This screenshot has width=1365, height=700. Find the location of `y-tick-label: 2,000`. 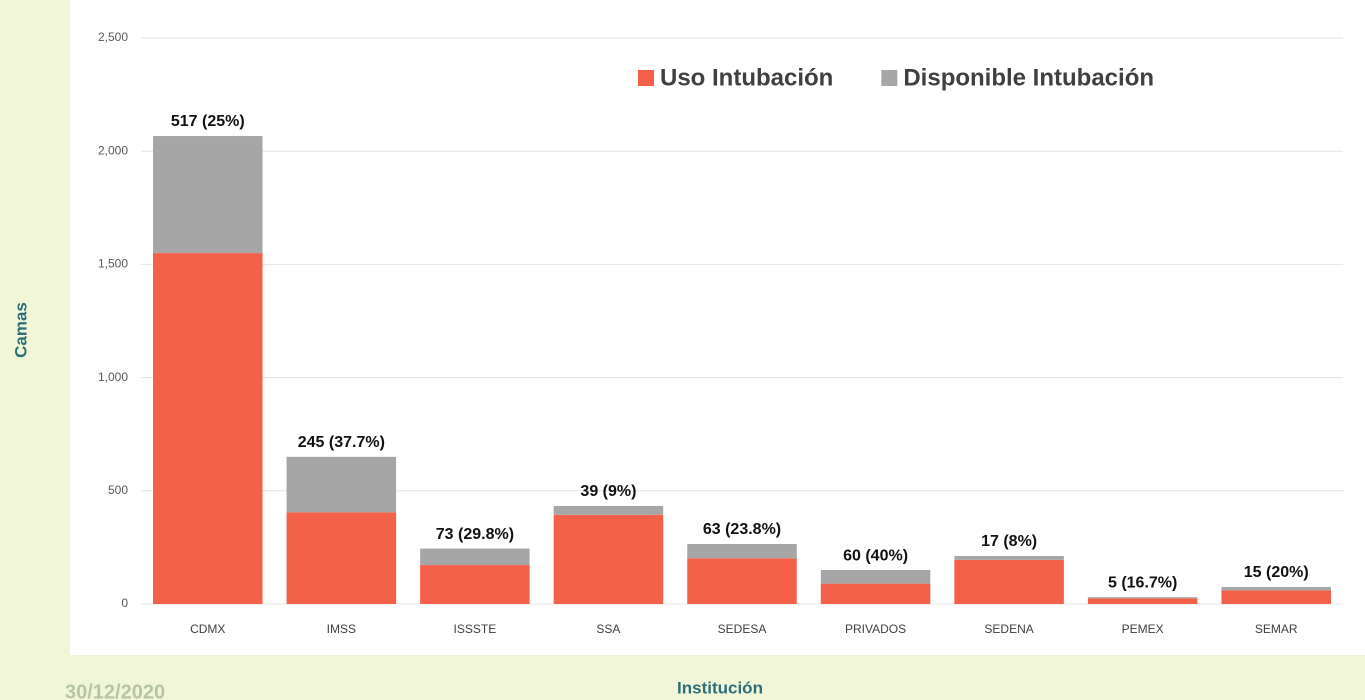

y-tick-label: 2,000 is located at coordinates (113, 150).